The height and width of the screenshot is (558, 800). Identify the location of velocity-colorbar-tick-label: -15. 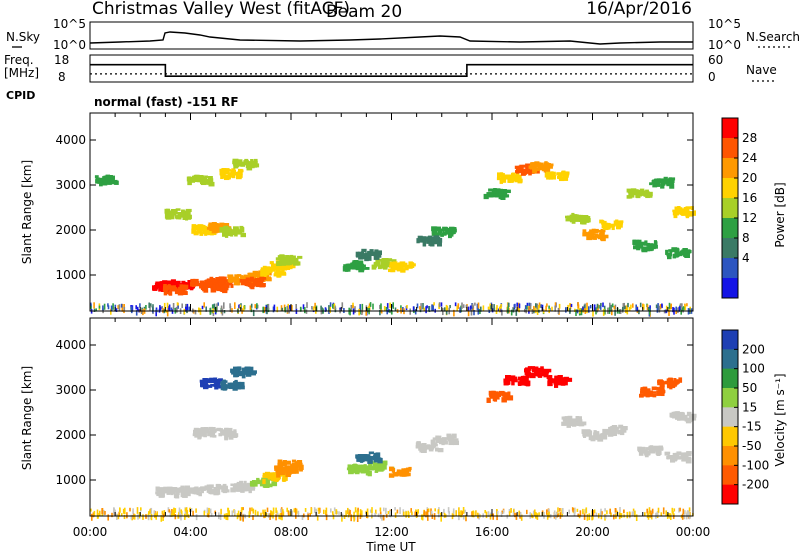
(752, 427).